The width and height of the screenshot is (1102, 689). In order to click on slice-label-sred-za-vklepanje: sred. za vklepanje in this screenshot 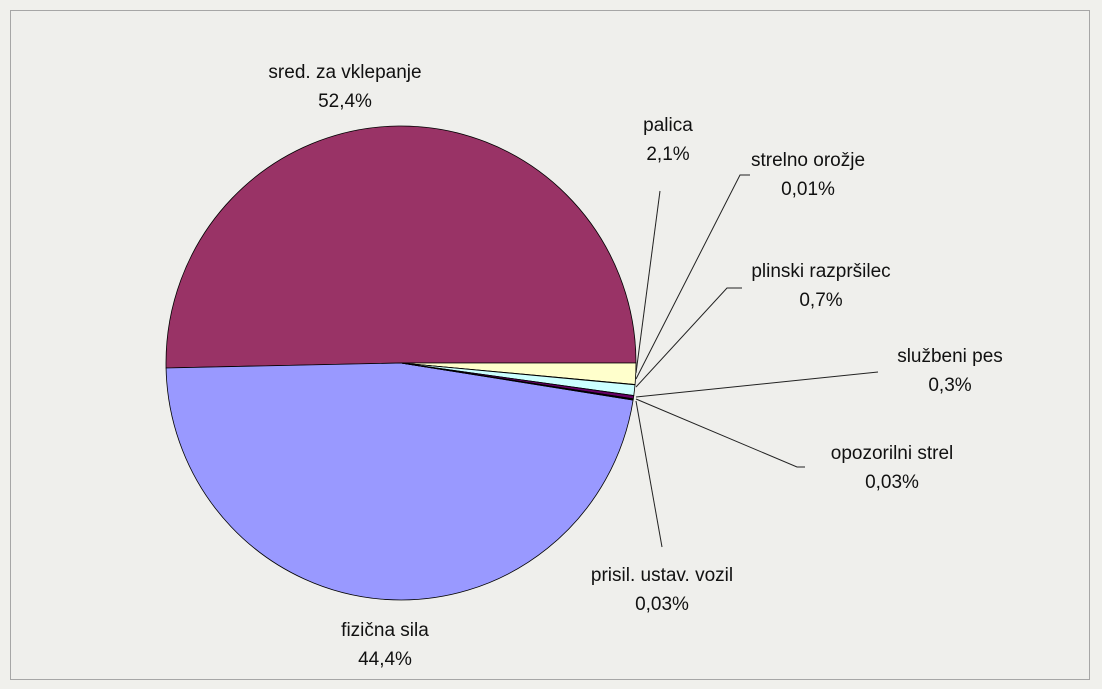, I will do `click(344, 72)`.